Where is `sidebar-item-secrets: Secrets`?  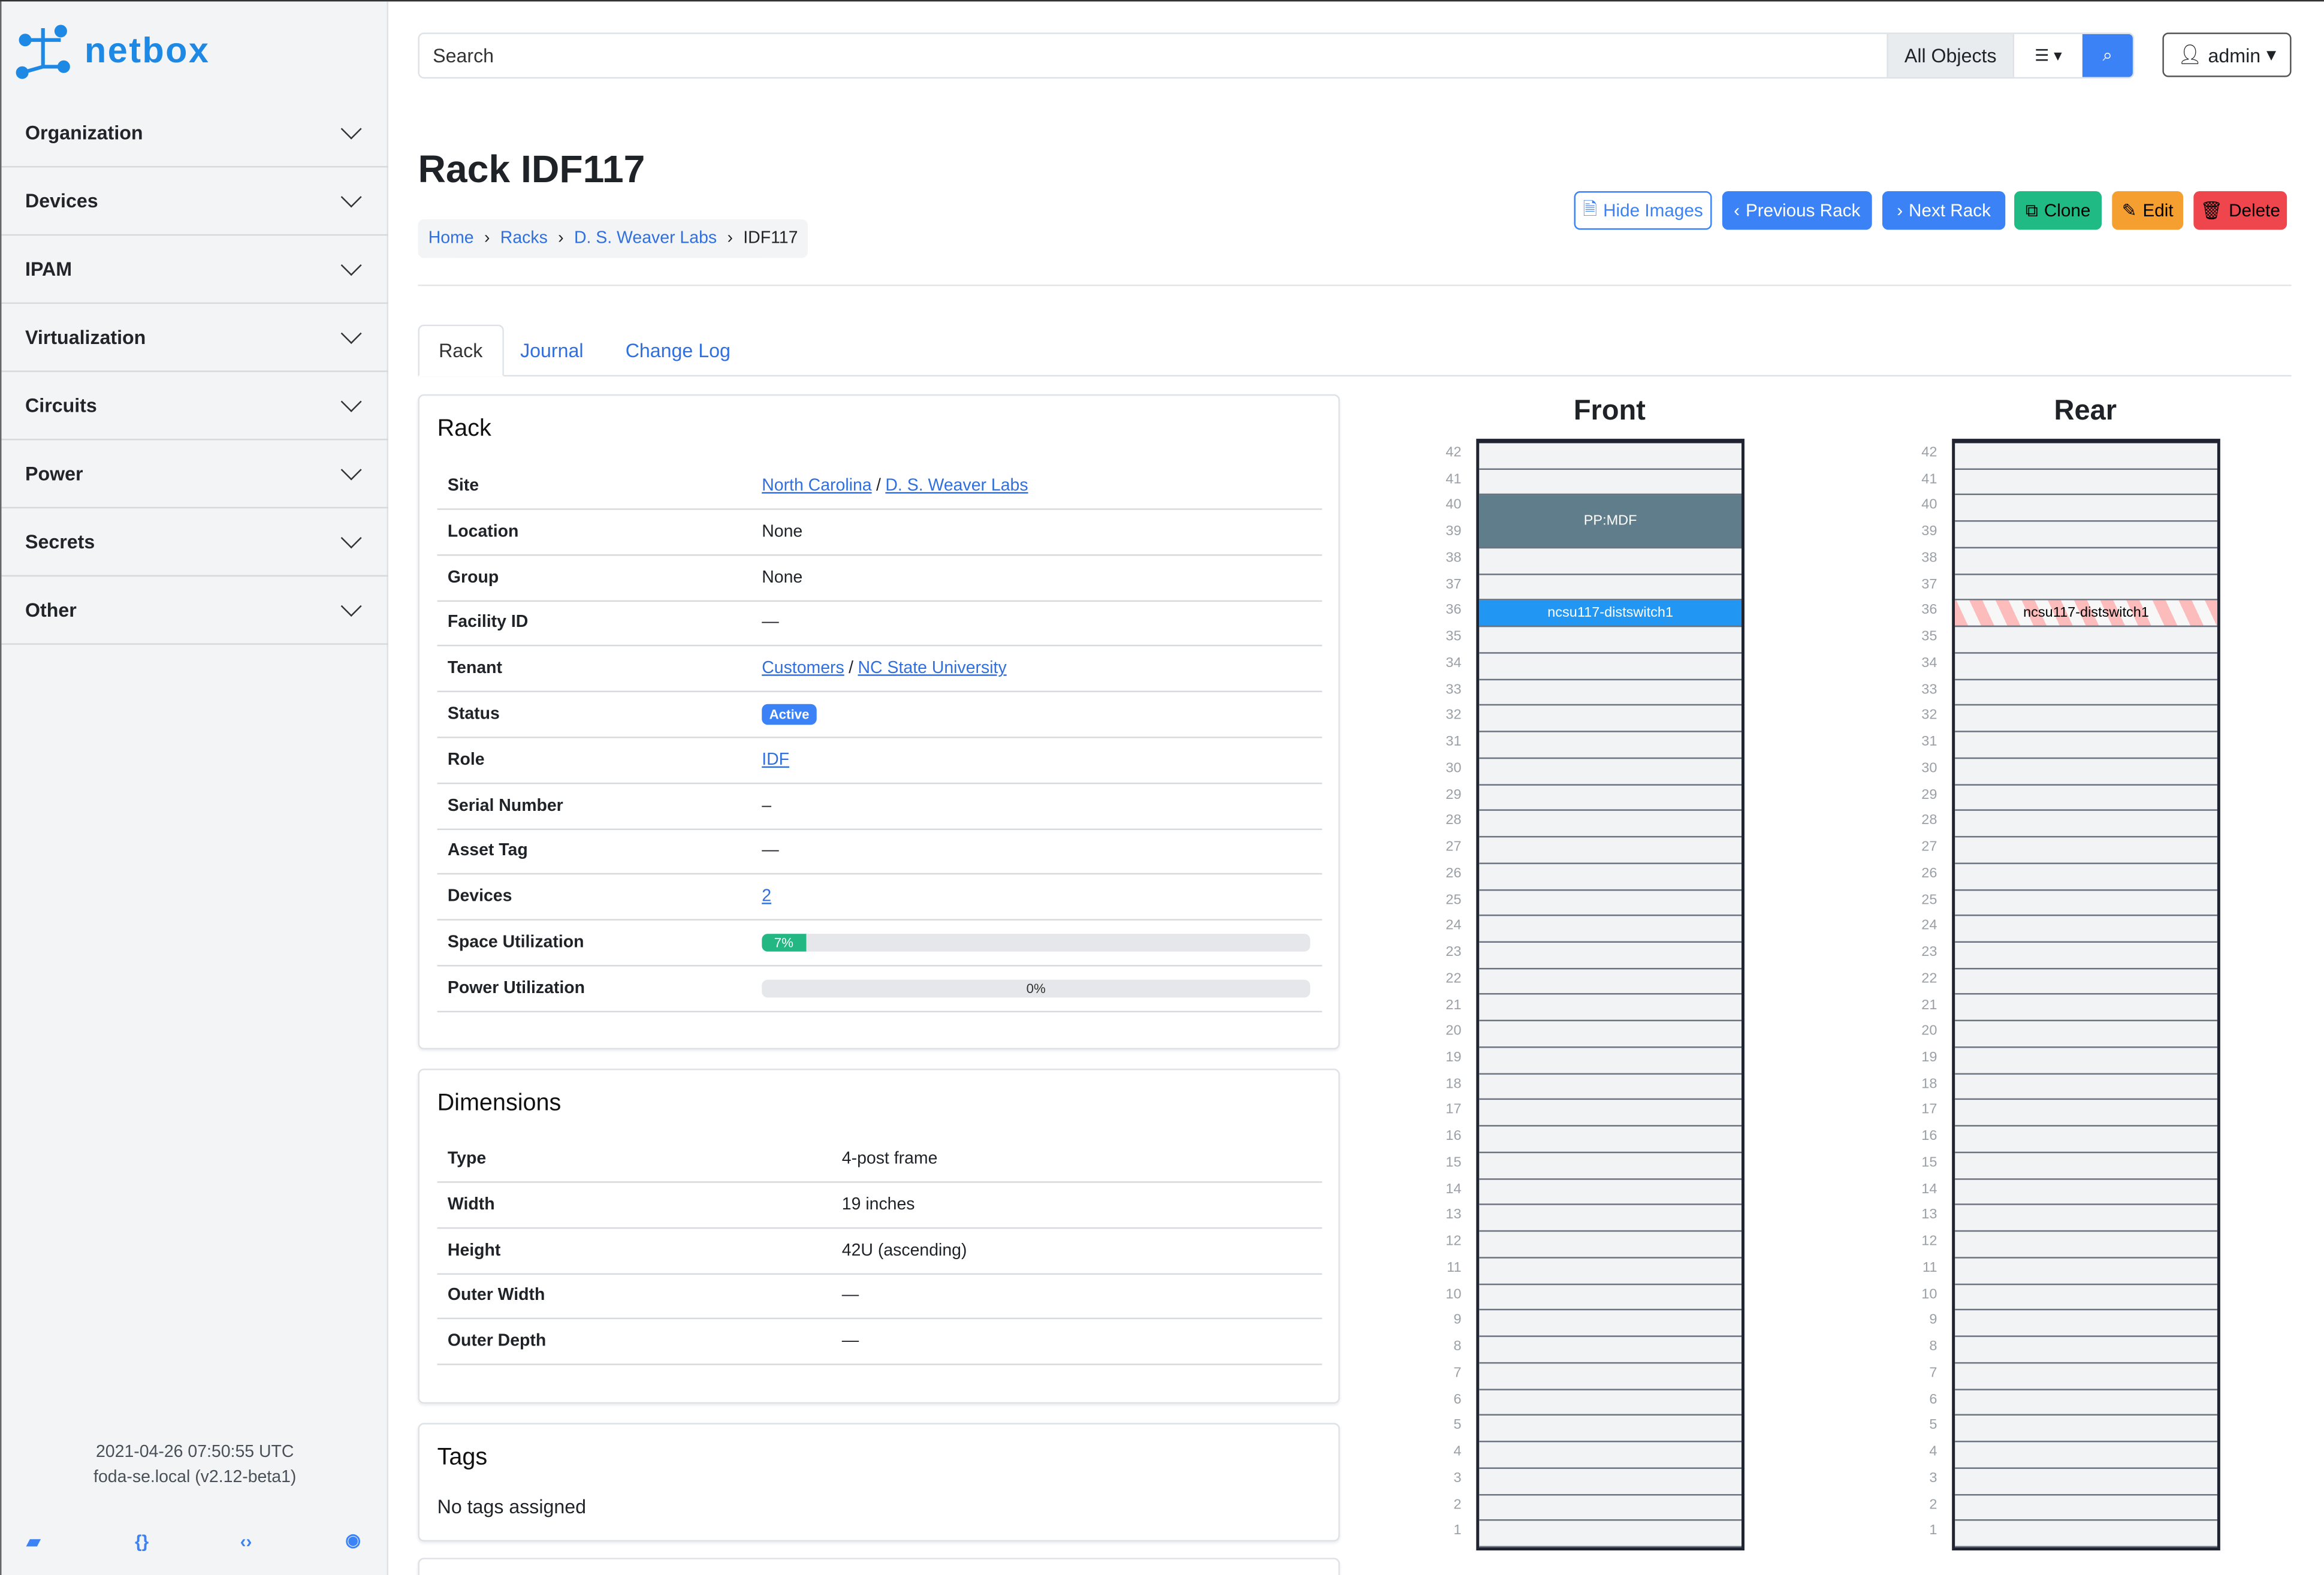
sidebar-item-secrets: Secrets is located at coordinates (194, 542).